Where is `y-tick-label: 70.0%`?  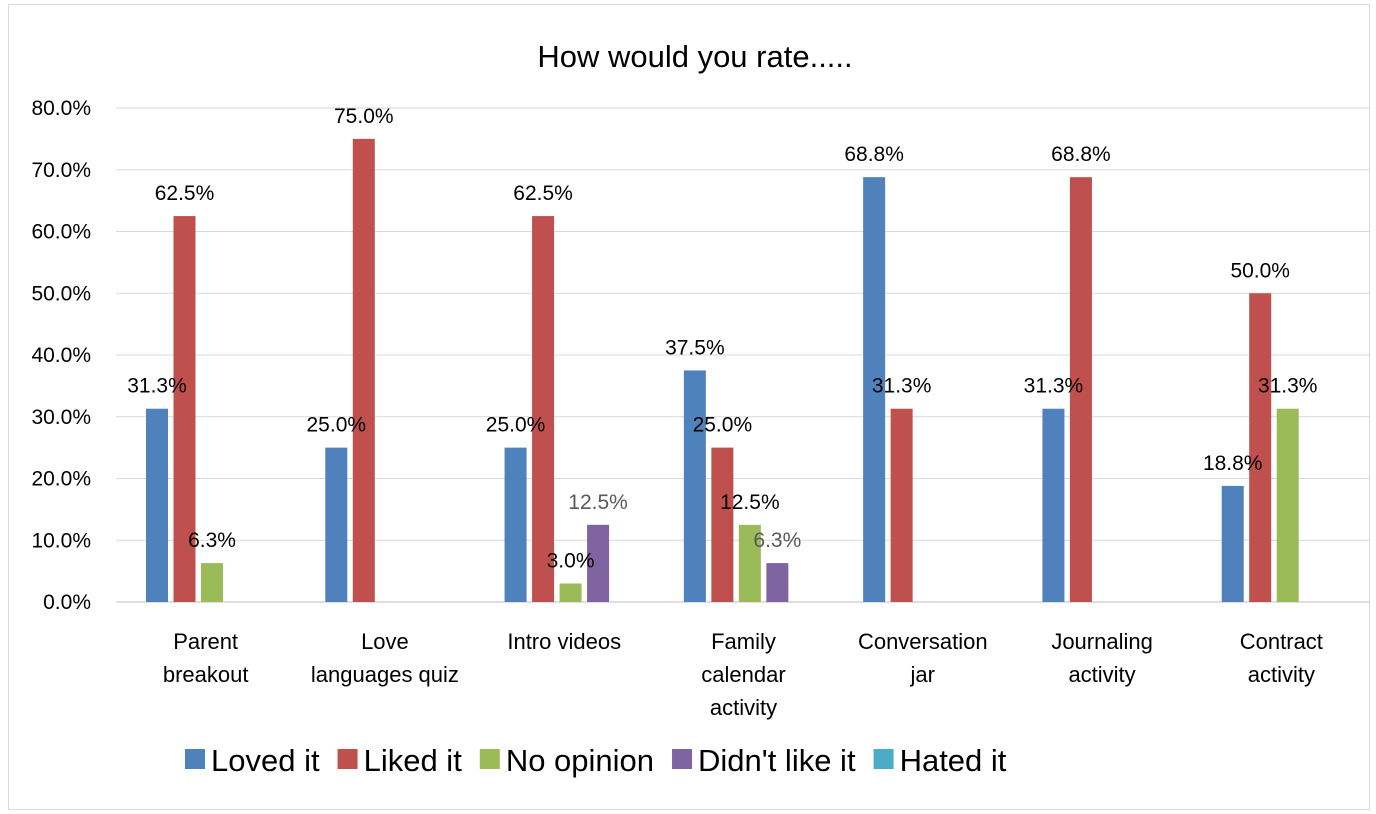
y-tick-label: 70.0% is located at coordinates (61, 170).